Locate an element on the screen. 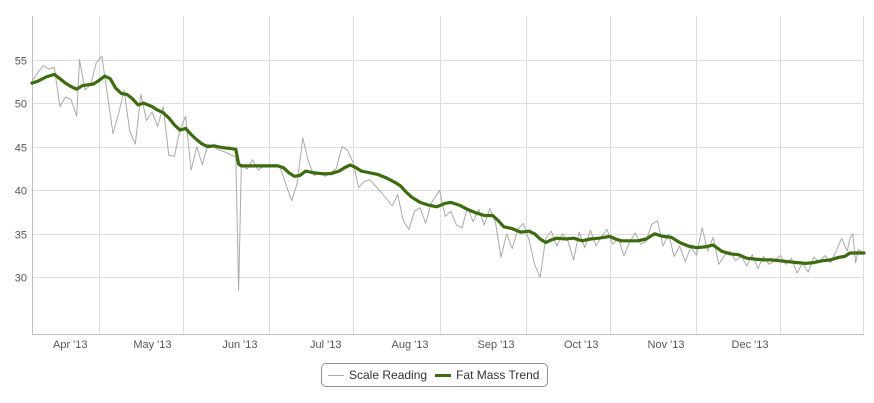 The width and height of the screenshot is (874, 403). x-tick-label: Dec '13 is located at coordinates (750, 345).